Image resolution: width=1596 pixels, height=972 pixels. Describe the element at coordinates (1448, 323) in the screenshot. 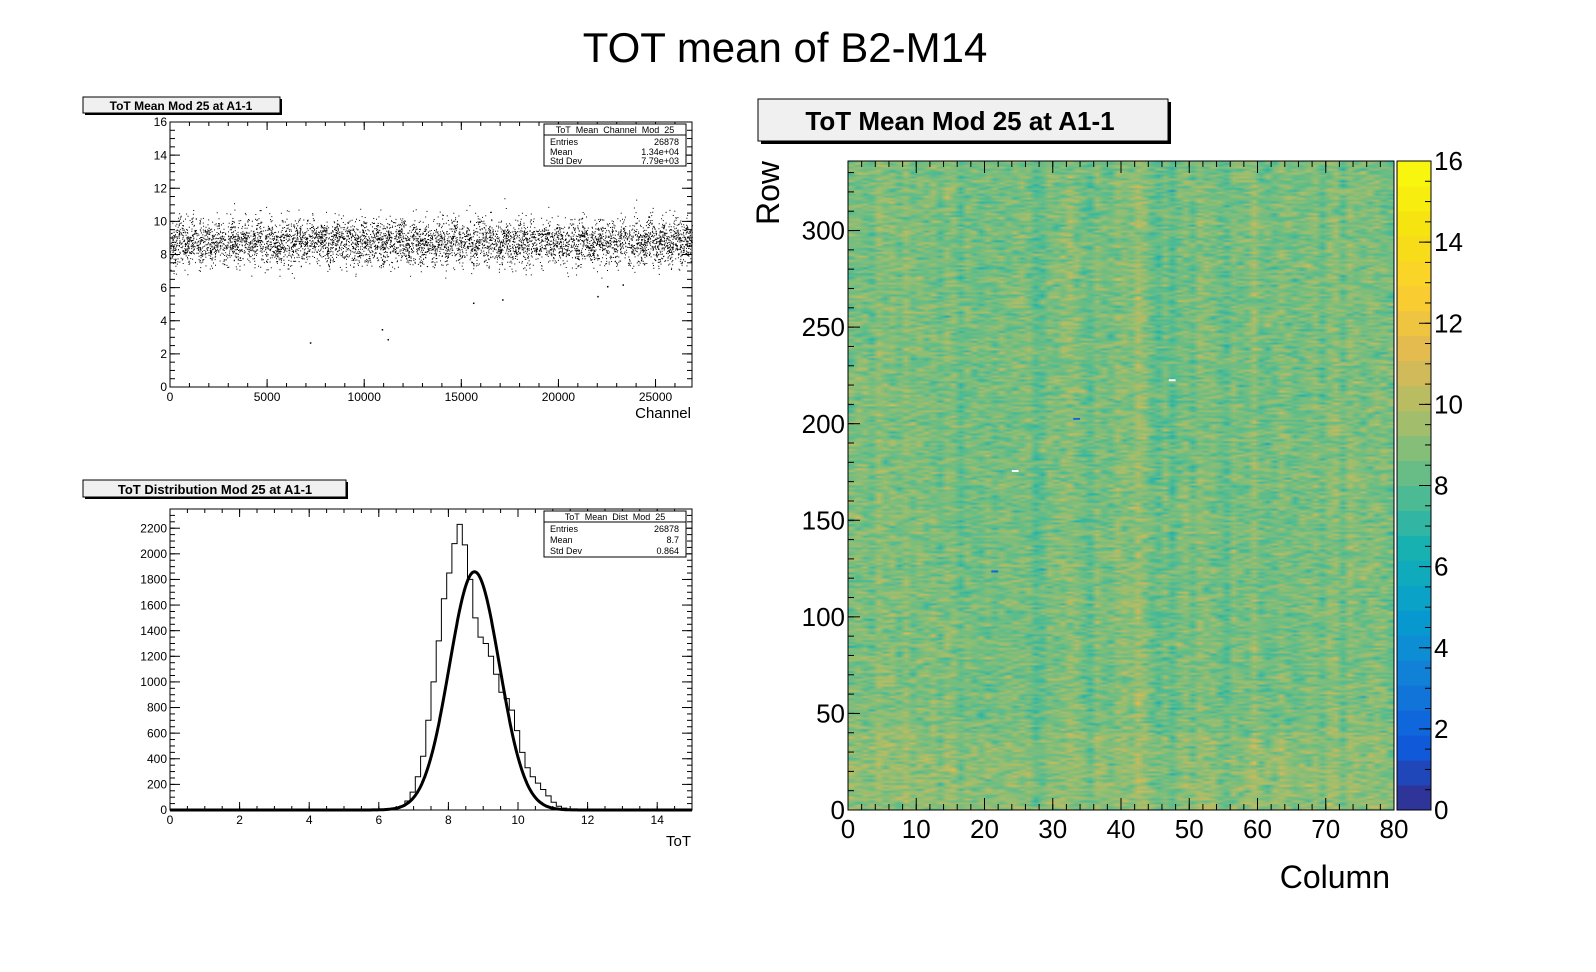

I see `heatmap-z-tick-label: 12` at that location.